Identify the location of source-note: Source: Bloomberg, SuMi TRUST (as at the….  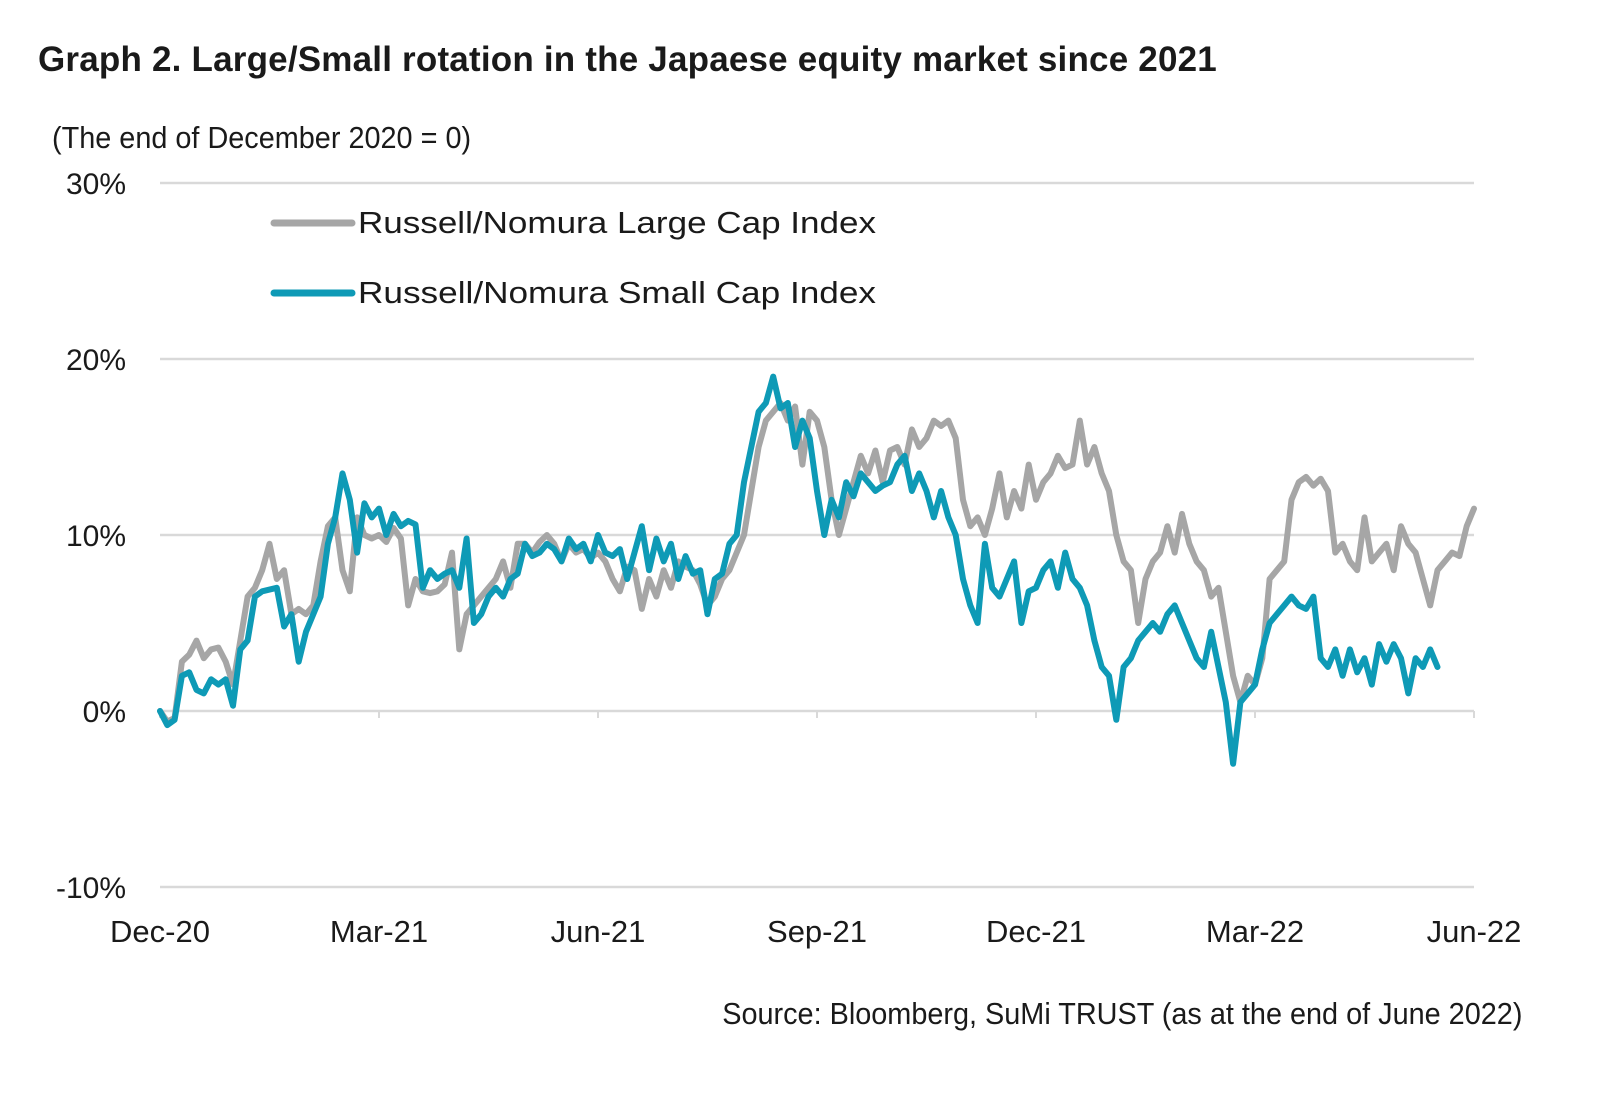
(1121, 1013).